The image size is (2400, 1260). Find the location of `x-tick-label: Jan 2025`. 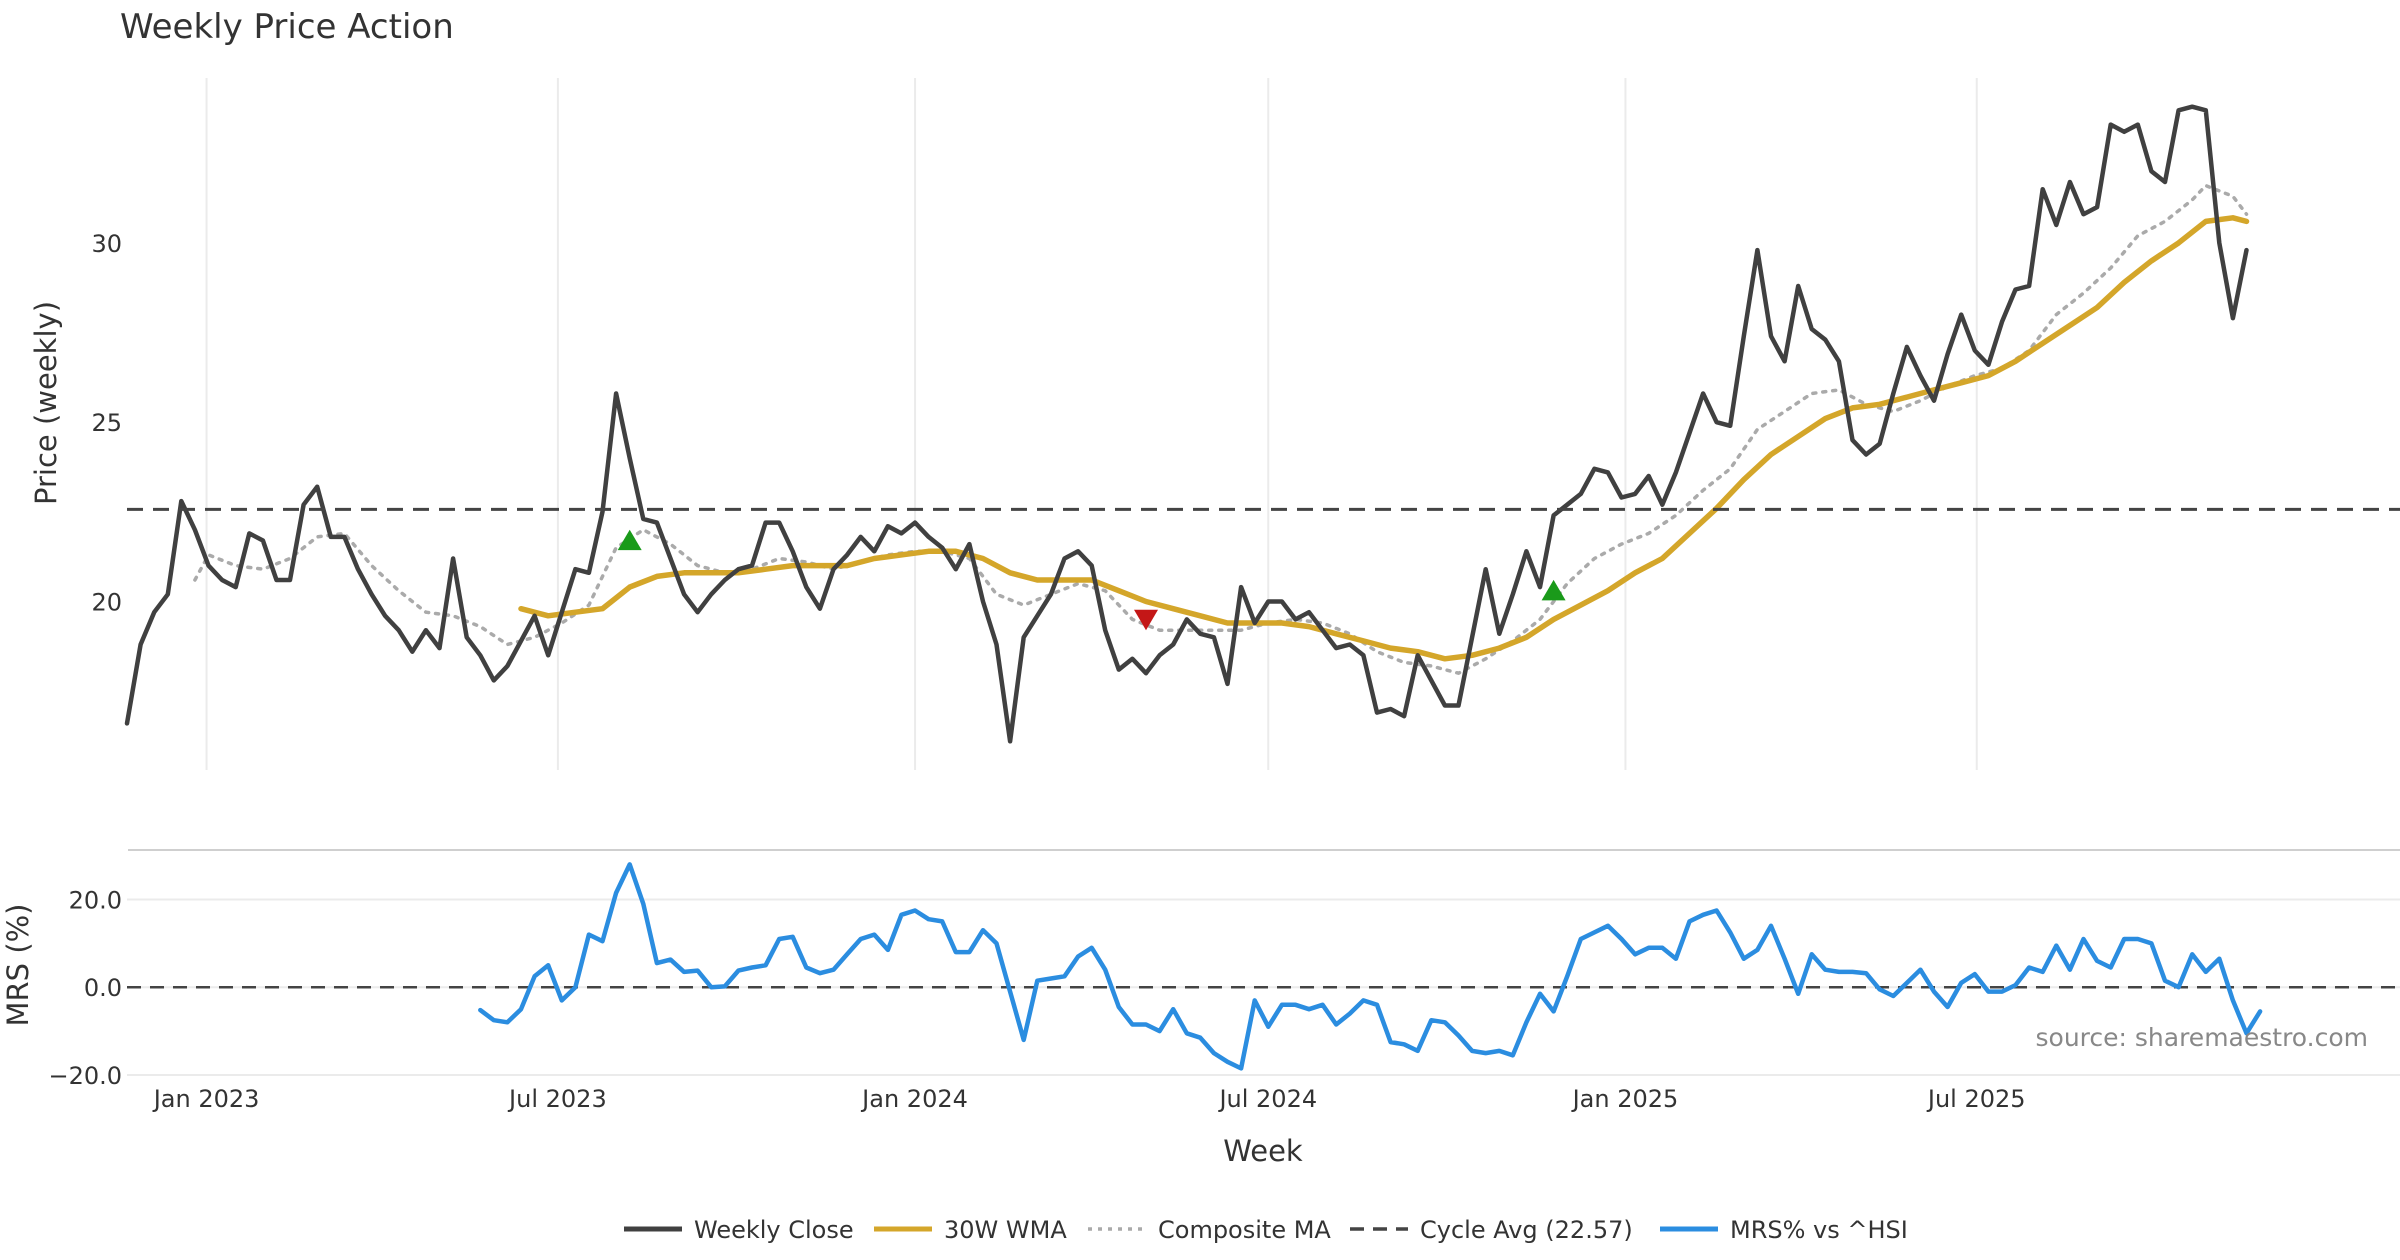

x-tick-label: Jan 2025 is located at coordinates (1625, 1099).